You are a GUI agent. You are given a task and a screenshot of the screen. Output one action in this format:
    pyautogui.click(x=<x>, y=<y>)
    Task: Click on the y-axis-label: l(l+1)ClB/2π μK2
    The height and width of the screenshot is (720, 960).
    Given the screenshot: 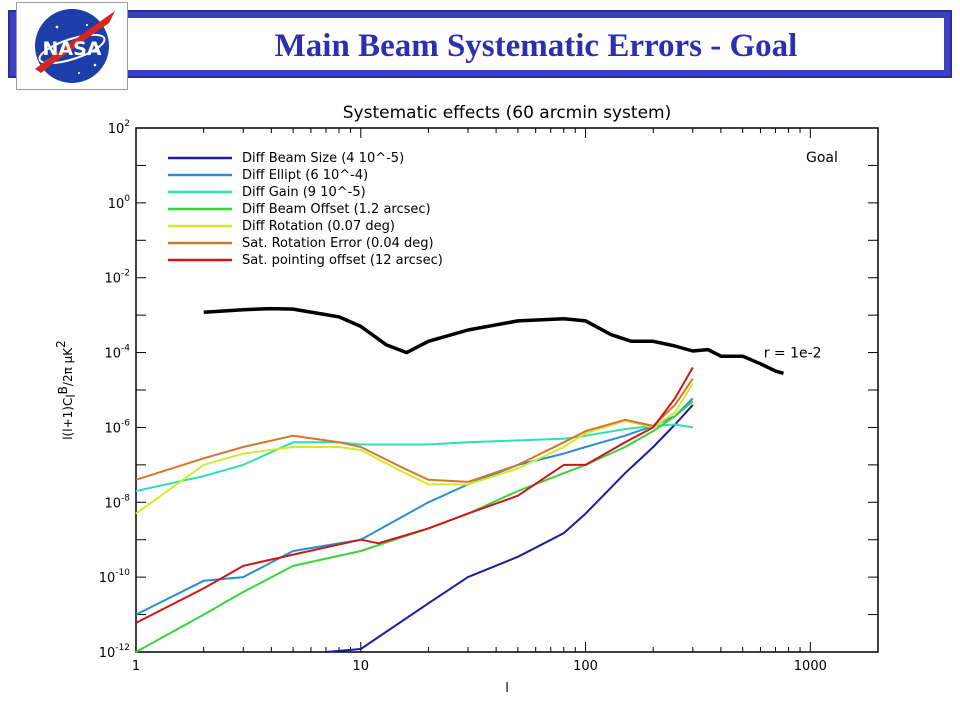 What is the action you would take?
    pyautogui.click(x=66, y=390)
    